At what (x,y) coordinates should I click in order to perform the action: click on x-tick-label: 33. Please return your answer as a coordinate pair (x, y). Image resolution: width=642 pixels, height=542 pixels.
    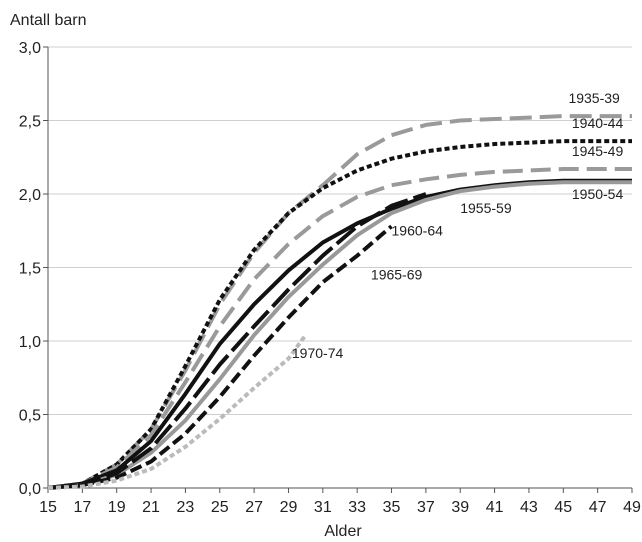
    Looking at the image, I should click on (357, 507).